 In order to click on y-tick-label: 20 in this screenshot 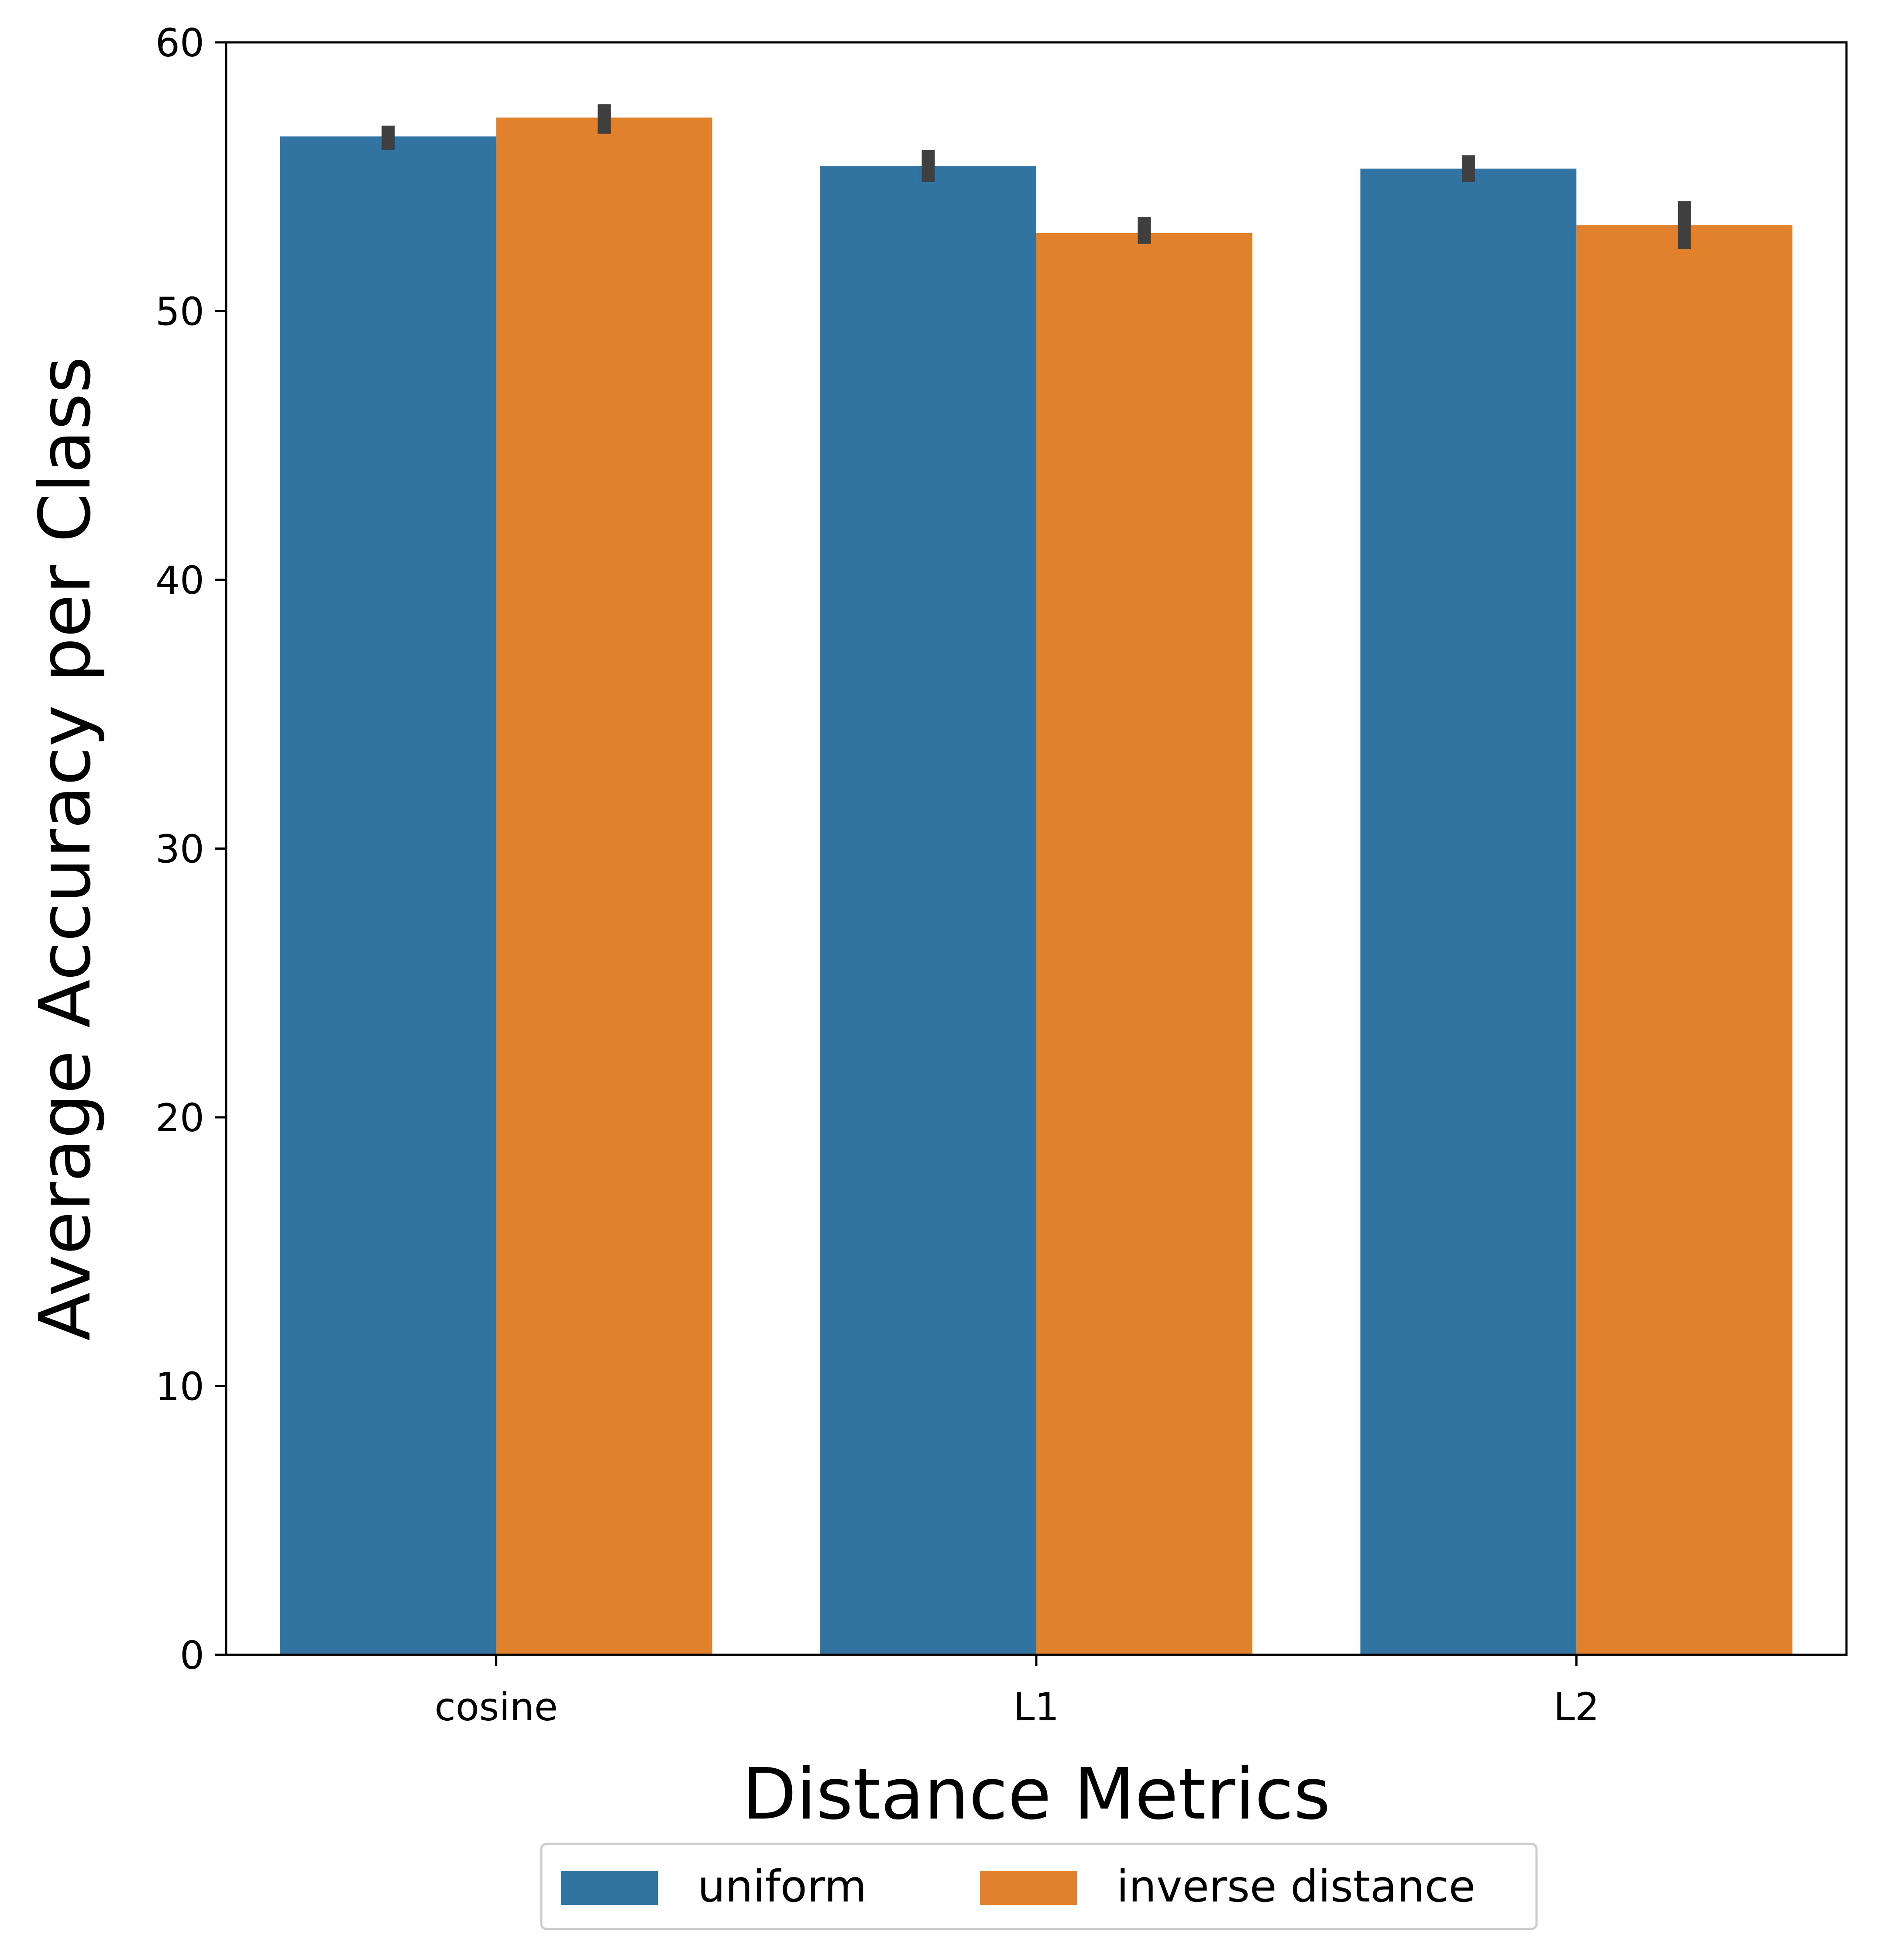, I will do `click(179, 1117)`.